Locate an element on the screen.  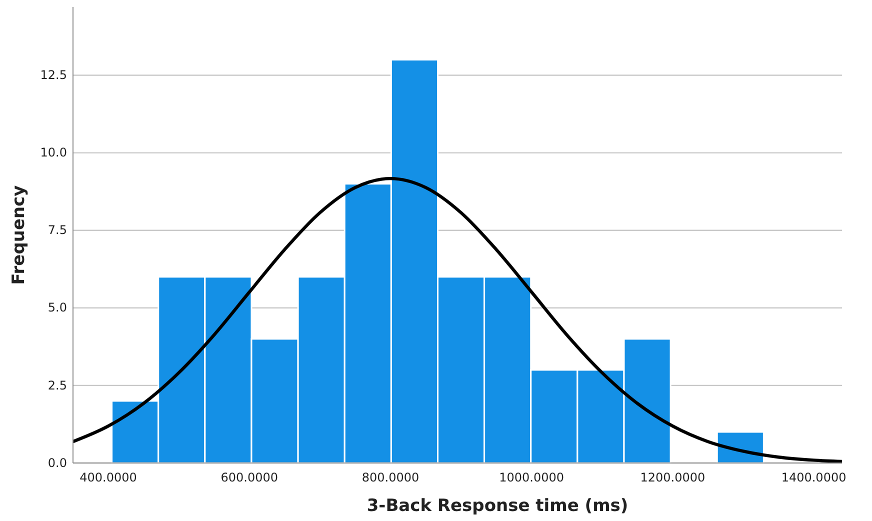
y-tick-label: 7.5 is located at coordinates (57, 230).